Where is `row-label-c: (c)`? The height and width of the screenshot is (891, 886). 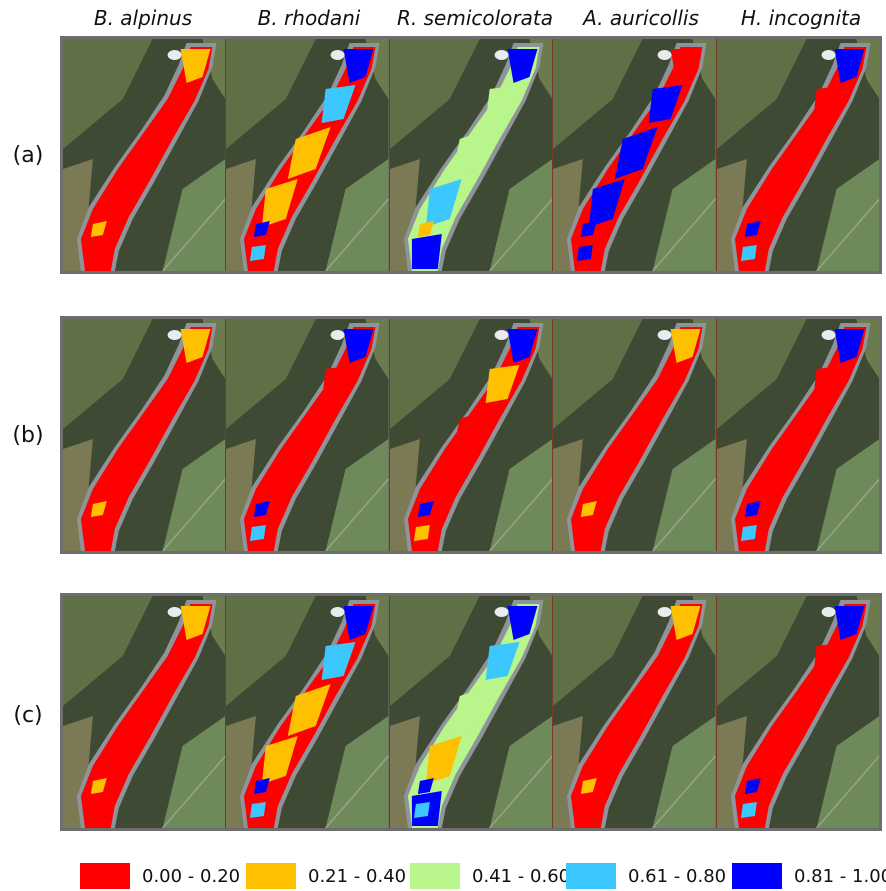
row-label-c: (c) is located at coordinates (28, 715).